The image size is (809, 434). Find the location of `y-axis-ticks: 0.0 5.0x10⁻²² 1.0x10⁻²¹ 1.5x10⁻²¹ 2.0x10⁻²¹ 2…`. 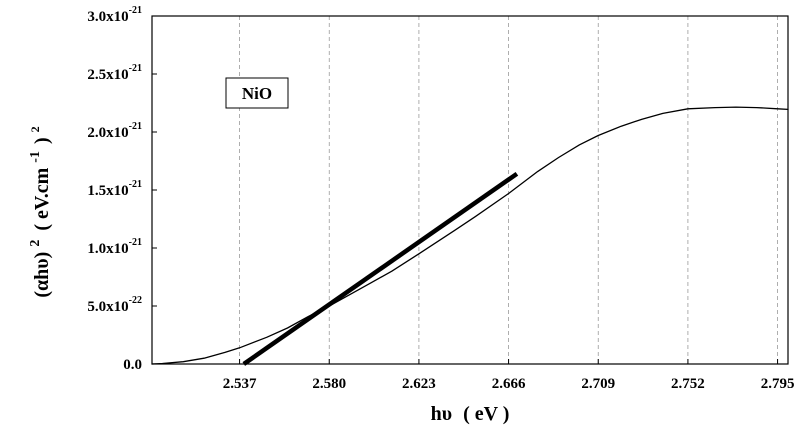

y-axis-ticks: 0.0 5.0x10⁻²² 1.0x10⁻²¹ 1.5x10⁻²¹ 2.0x10⁻²¹ 2… is located at coordinates (122, 189).